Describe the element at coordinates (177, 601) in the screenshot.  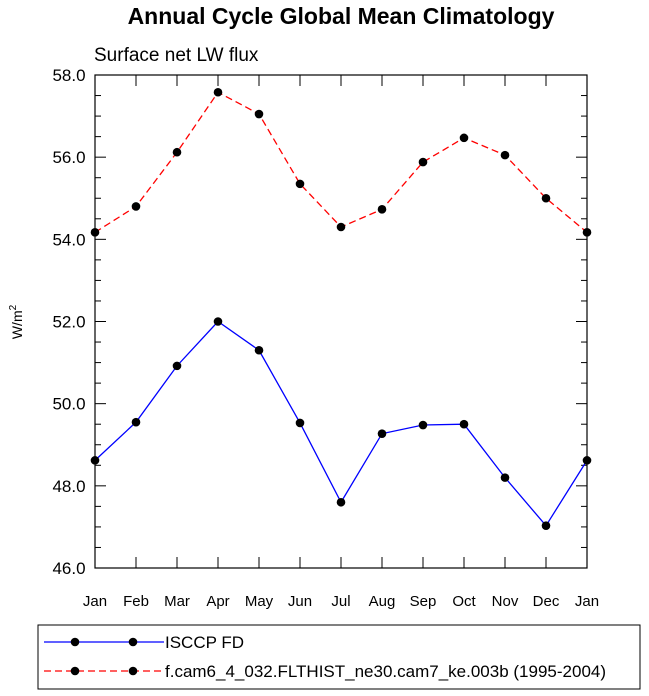
I see `x-tick-label: Mar` at that location.